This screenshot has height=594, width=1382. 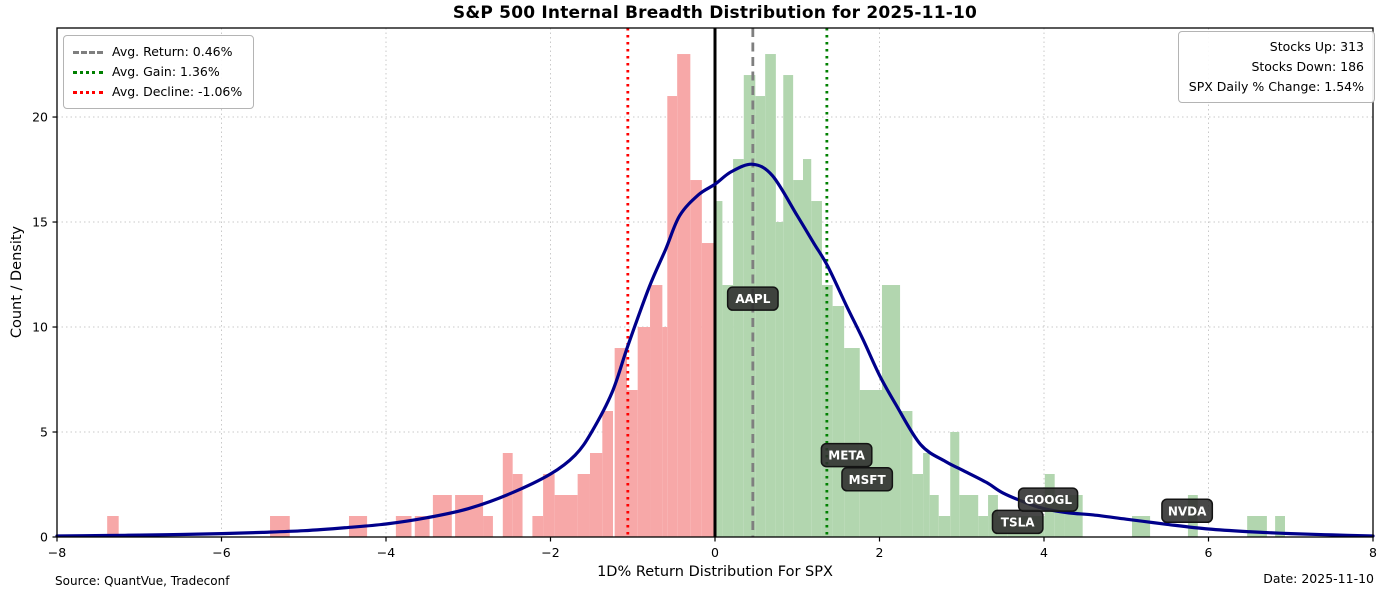 What do you see at coordinates (88, 52) in the screenshot?
I see `legend-marker-dashed` at bounding box center [88, 52].